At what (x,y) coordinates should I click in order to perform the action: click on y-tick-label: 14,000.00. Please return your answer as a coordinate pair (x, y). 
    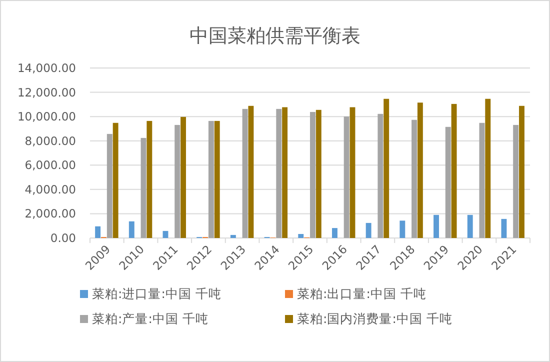
    Looking at the image, I should click on (46, 68).